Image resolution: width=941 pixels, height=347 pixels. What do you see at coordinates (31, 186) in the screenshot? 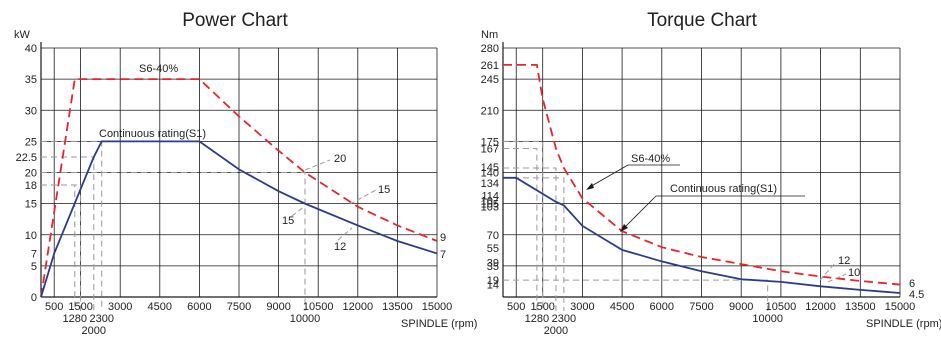
I see `y-tick-label: 18` at bounding box center [31, 186].